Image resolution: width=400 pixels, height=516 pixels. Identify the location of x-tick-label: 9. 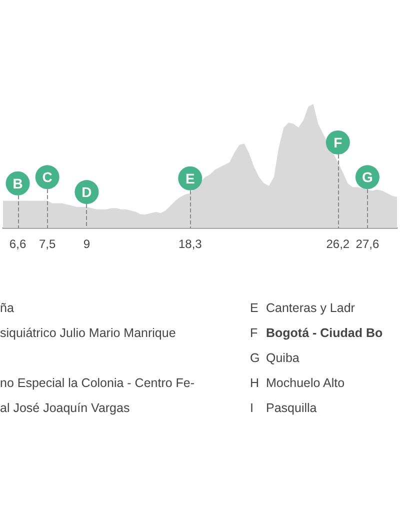
(86, 244).